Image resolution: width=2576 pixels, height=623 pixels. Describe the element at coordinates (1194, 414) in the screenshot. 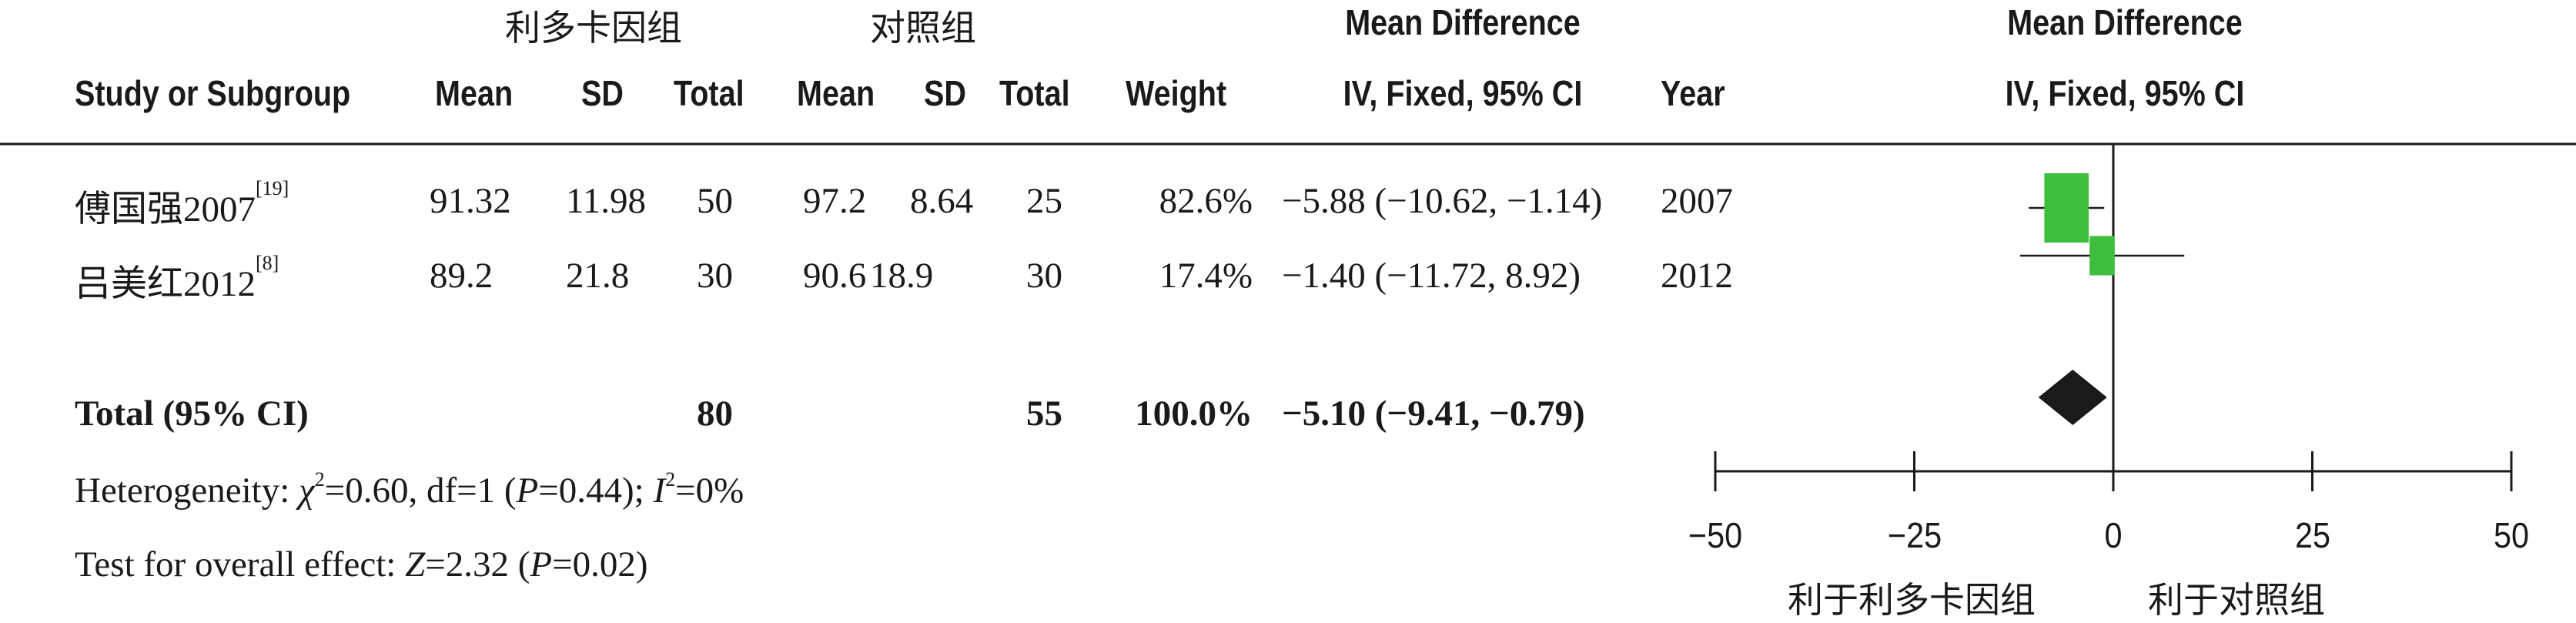

I see `total-weight: 100.0%` at that location.